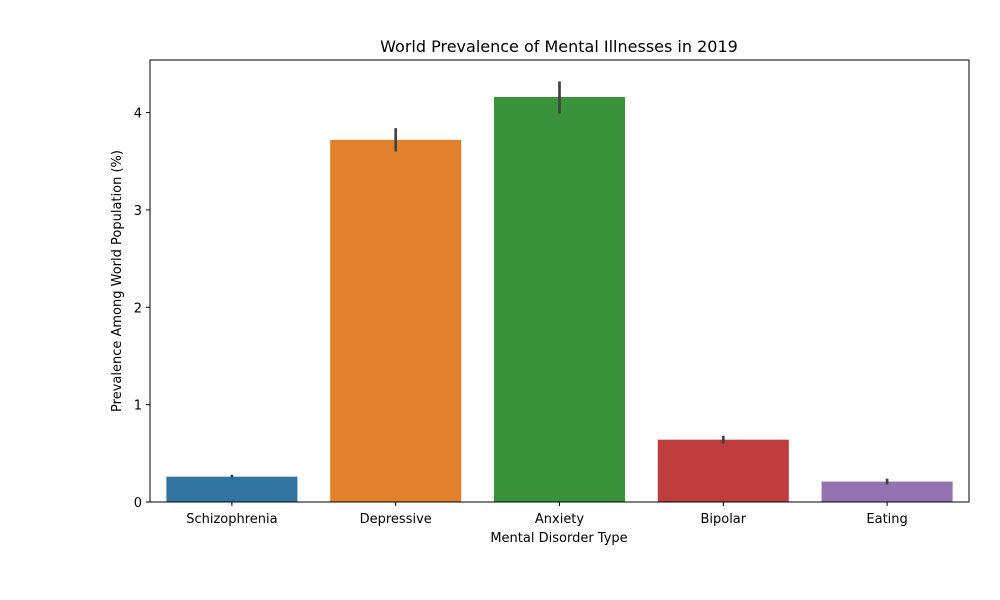 The image size is (1000, 600). I want to click on y-axis: 0 1 2 3 4, so click(142, 309).